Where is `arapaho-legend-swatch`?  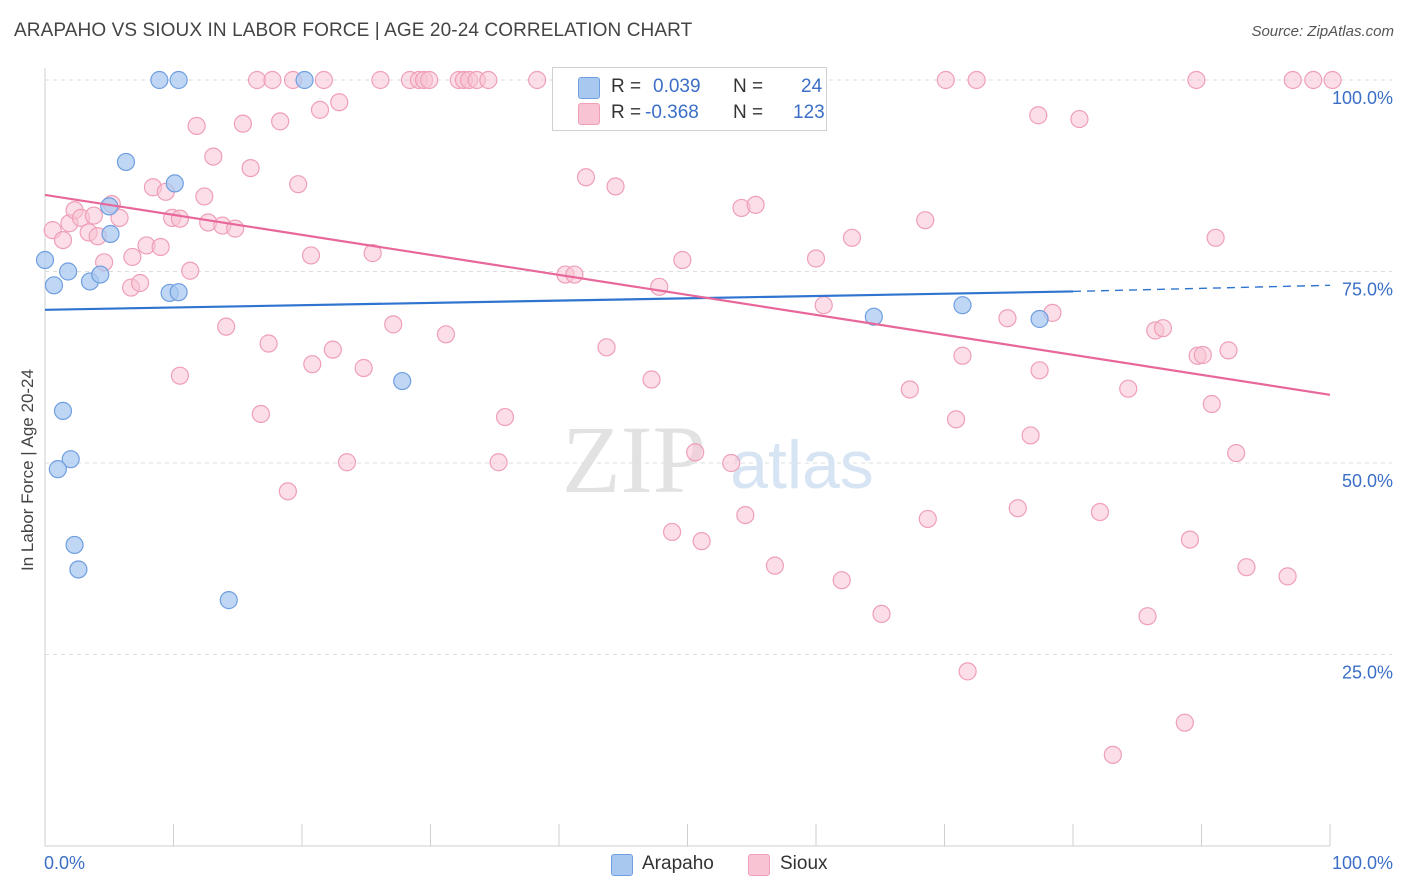
arapaho-legend-swatch is located at coordinates (622, 865).